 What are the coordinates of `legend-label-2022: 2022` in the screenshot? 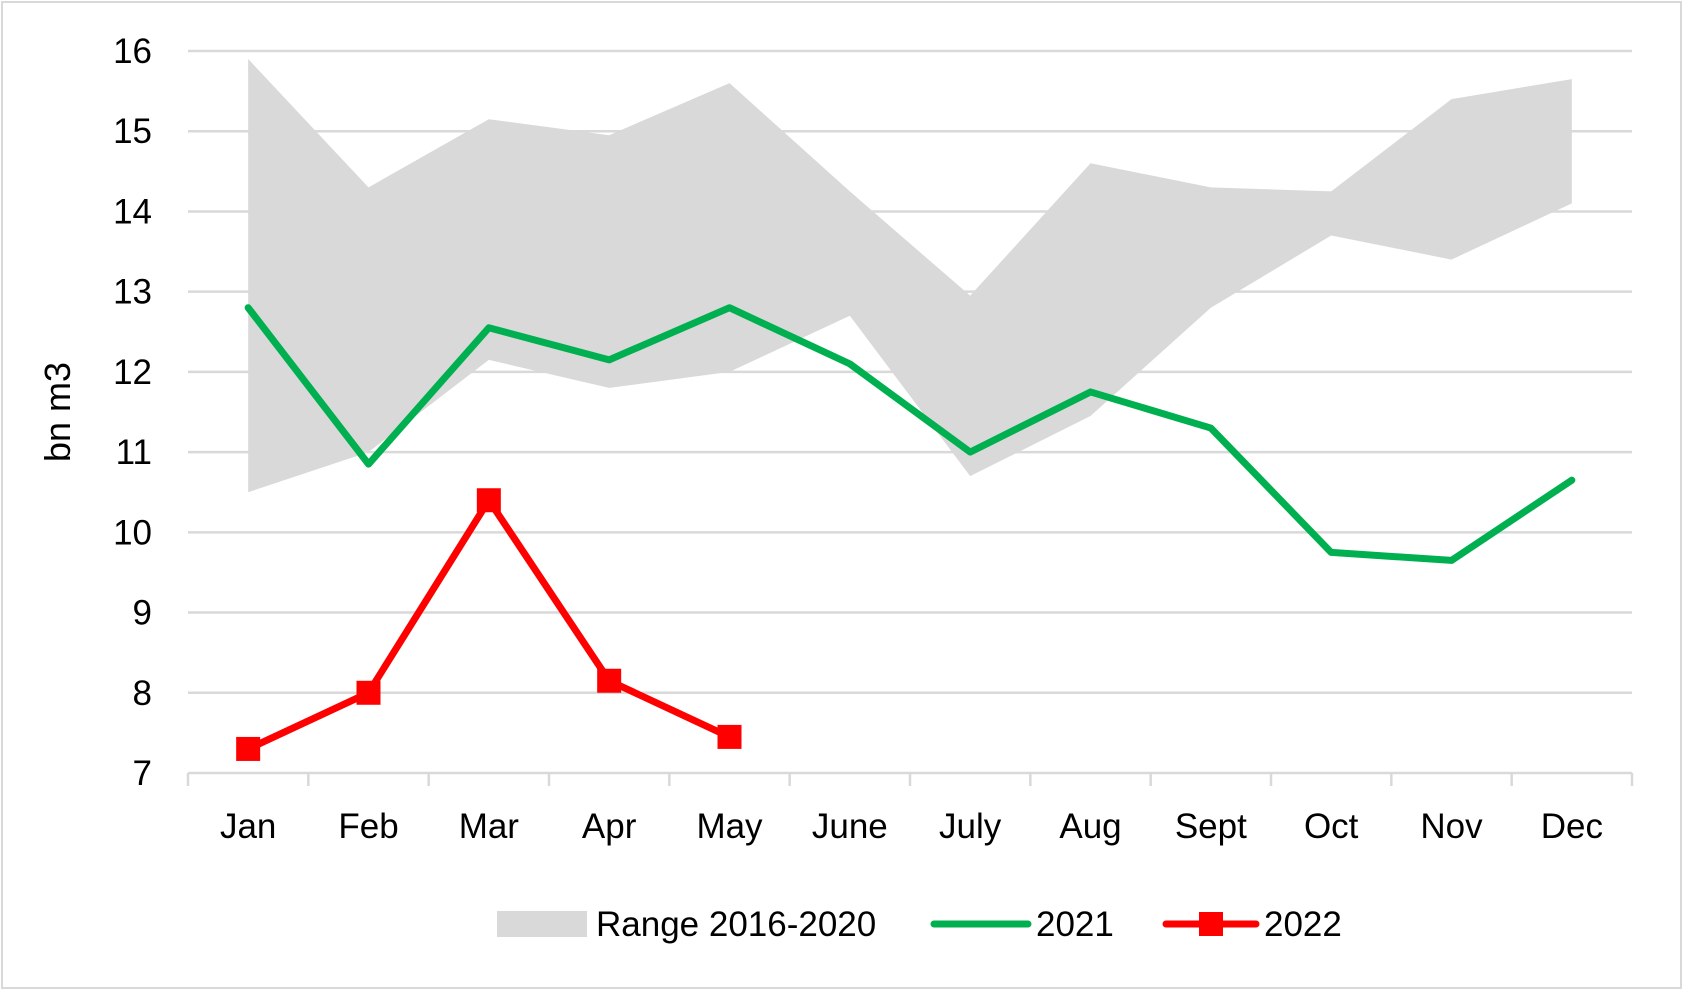 It's located at (1303, 924).